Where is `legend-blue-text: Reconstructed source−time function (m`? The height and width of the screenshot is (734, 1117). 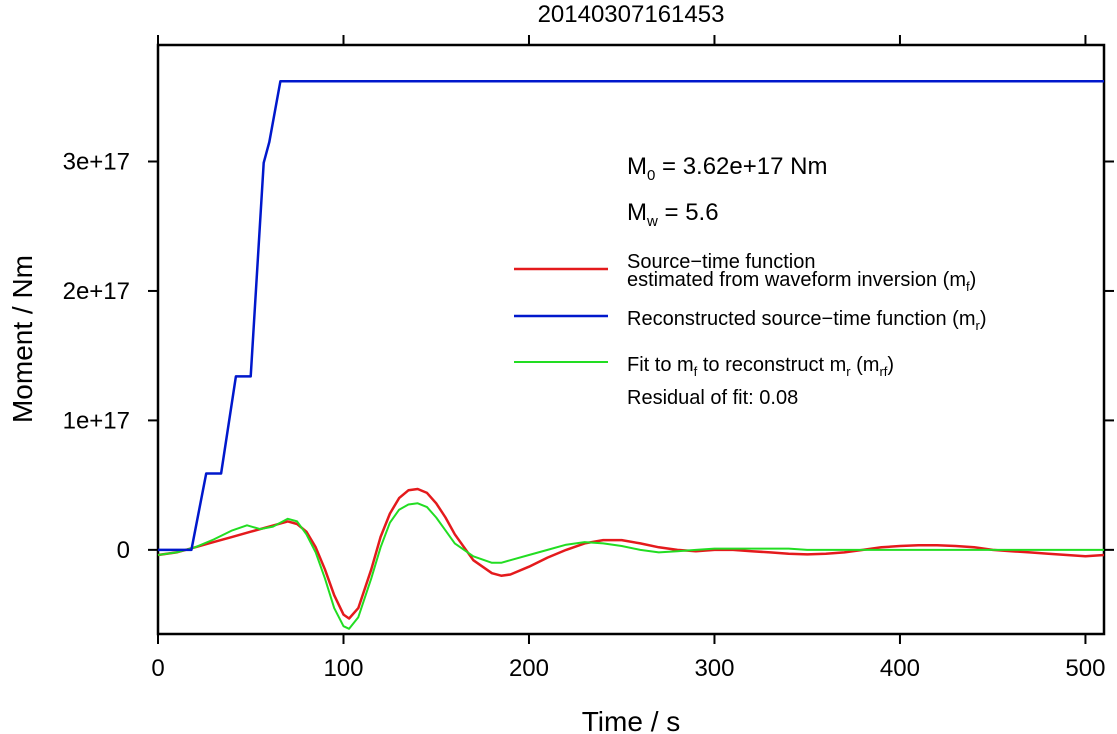
legend-blue-text: Reconstructed source−time function (m is located at coordinates (801, 319).